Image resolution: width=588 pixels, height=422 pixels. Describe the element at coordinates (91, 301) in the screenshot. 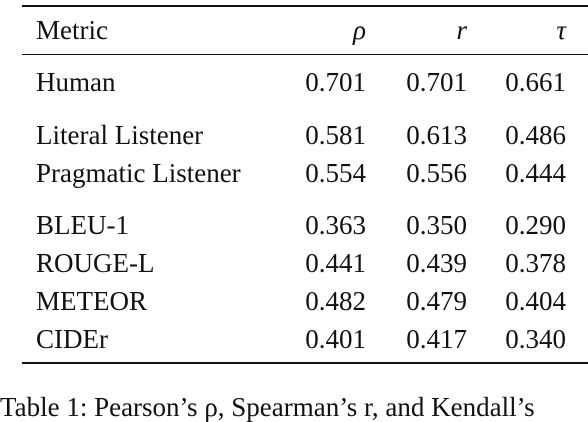

I see `row-meteor-metric: METEOR` at that location.